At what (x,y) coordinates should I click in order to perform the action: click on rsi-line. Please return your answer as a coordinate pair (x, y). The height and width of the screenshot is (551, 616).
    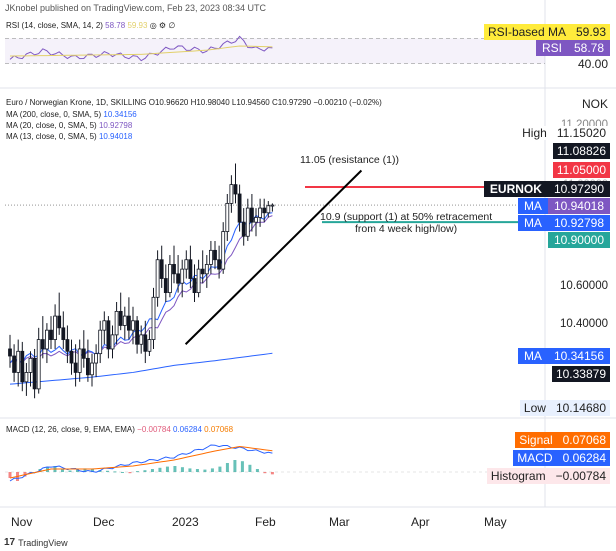
    Looking at the image, I should click on (141, 48).